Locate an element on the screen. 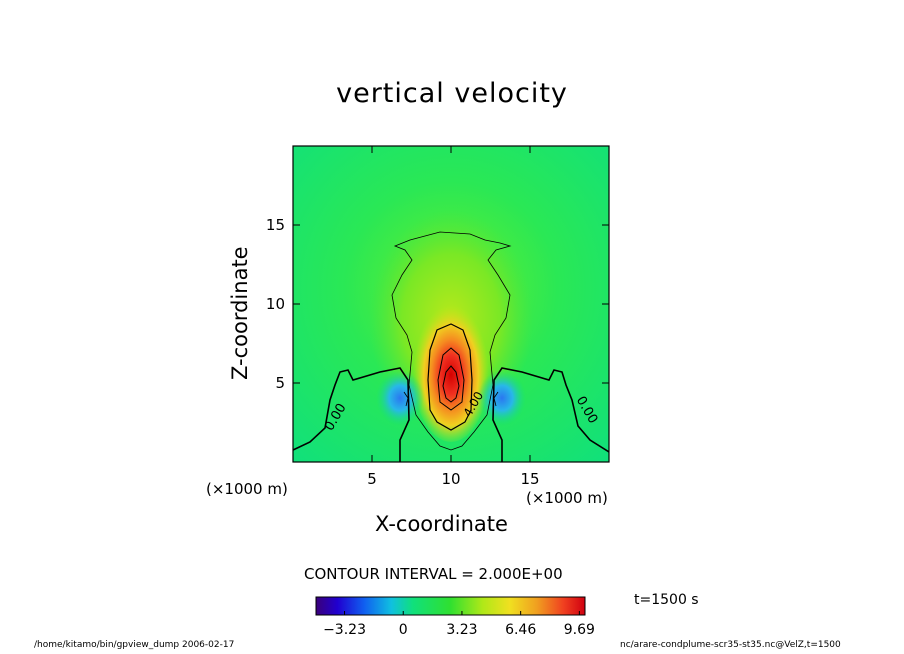  downdraft-left is located at coordinates (400, 398).